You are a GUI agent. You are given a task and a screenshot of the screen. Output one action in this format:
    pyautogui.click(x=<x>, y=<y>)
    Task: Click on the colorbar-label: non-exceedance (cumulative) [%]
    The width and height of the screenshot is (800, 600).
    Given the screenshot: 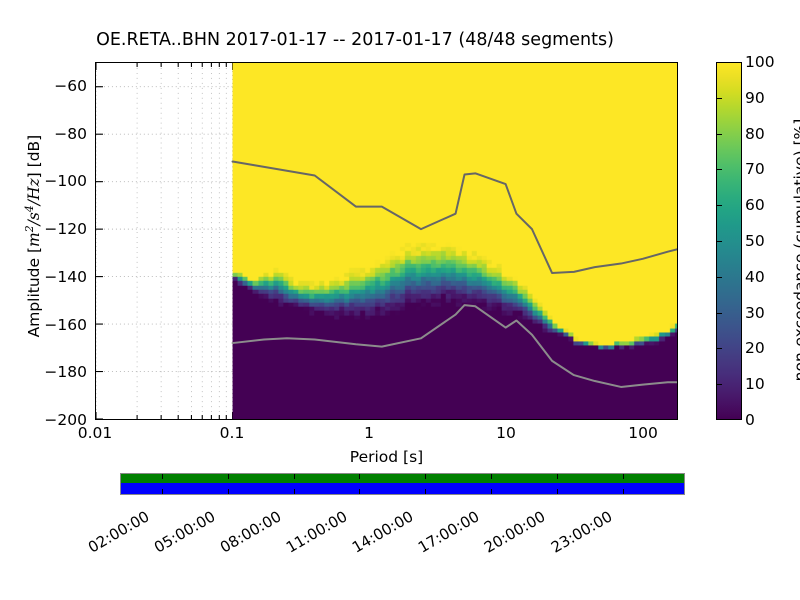 What is the action you would take?
    pyautogui.click(x=795, y=250)
    